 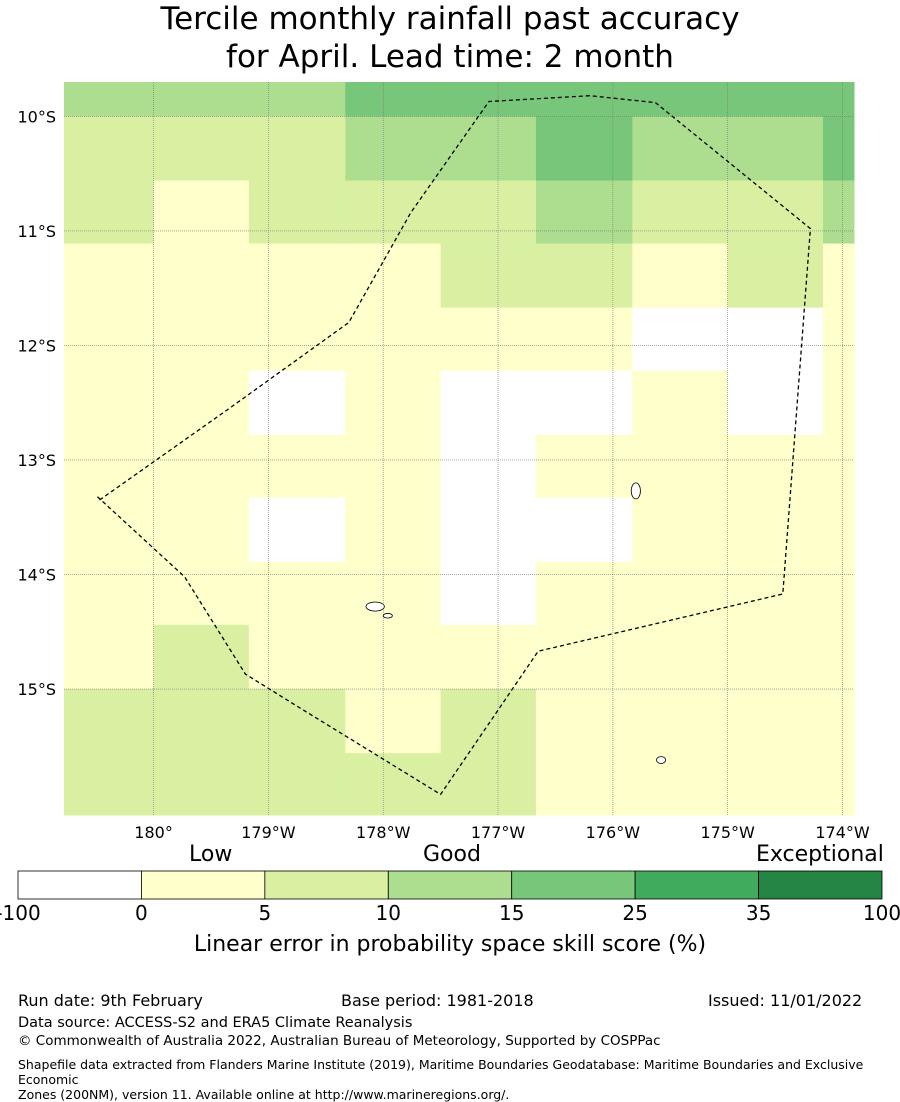 What do you see at coordinates (393, 784) in the screenshot?
I see `heatmap-cell-r11-c3` at bounding box center [393, 784].